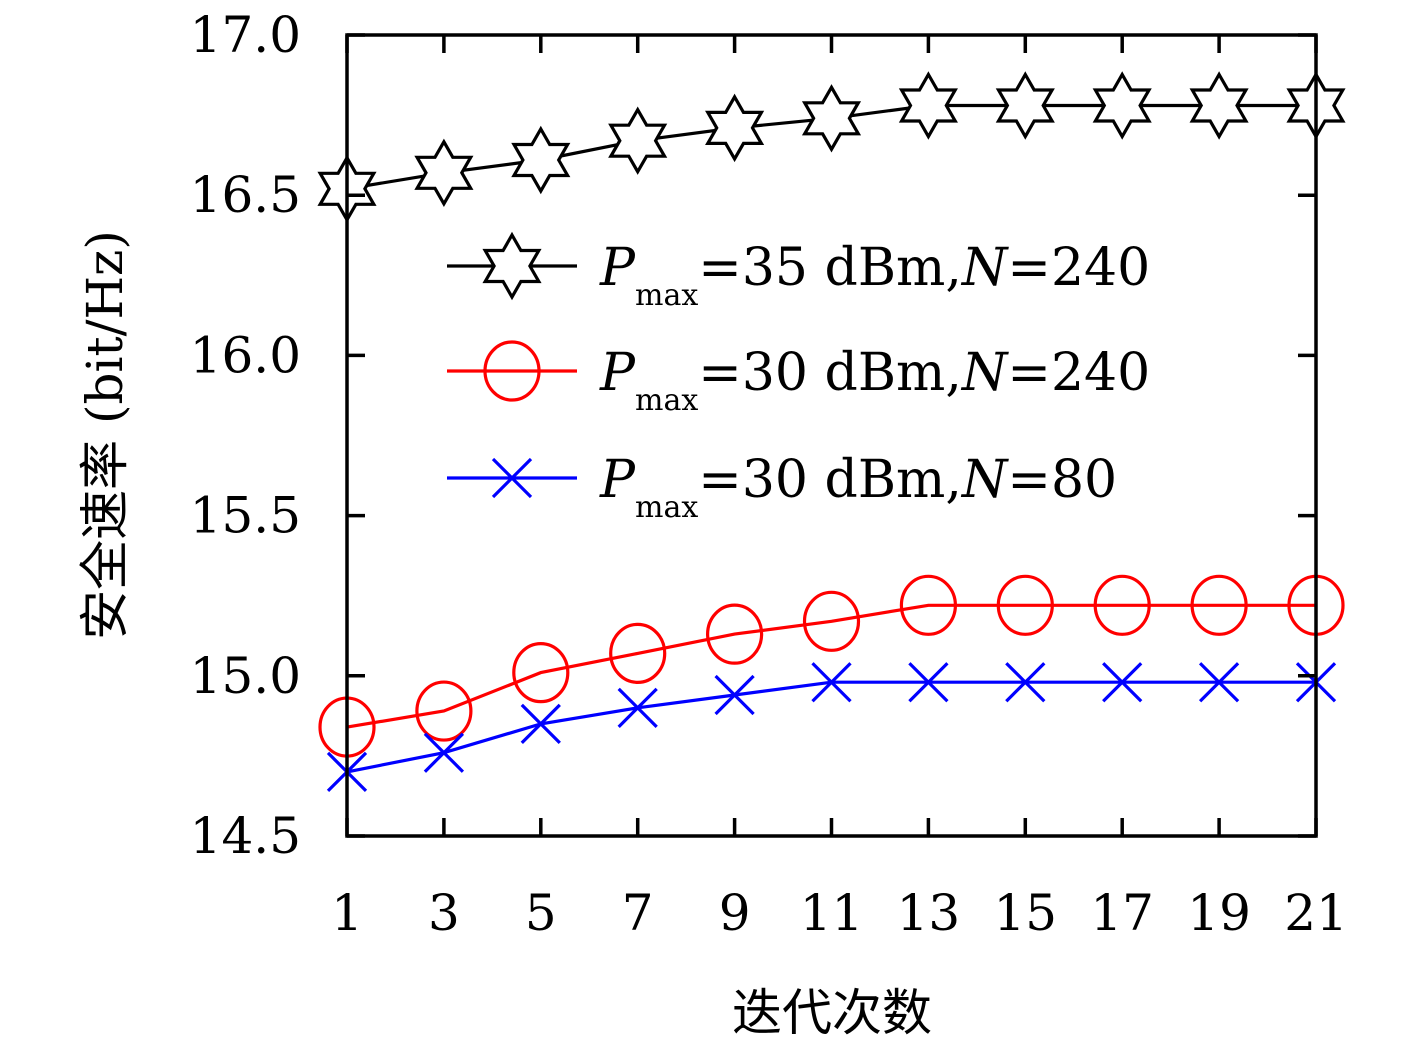 The height and width of the screenshot is (1045, 1417). What do you see at coordinates (1122, 913) in the screenshot?
I see `x-tick-label-9: 17` at bounding box center [1122, 913].